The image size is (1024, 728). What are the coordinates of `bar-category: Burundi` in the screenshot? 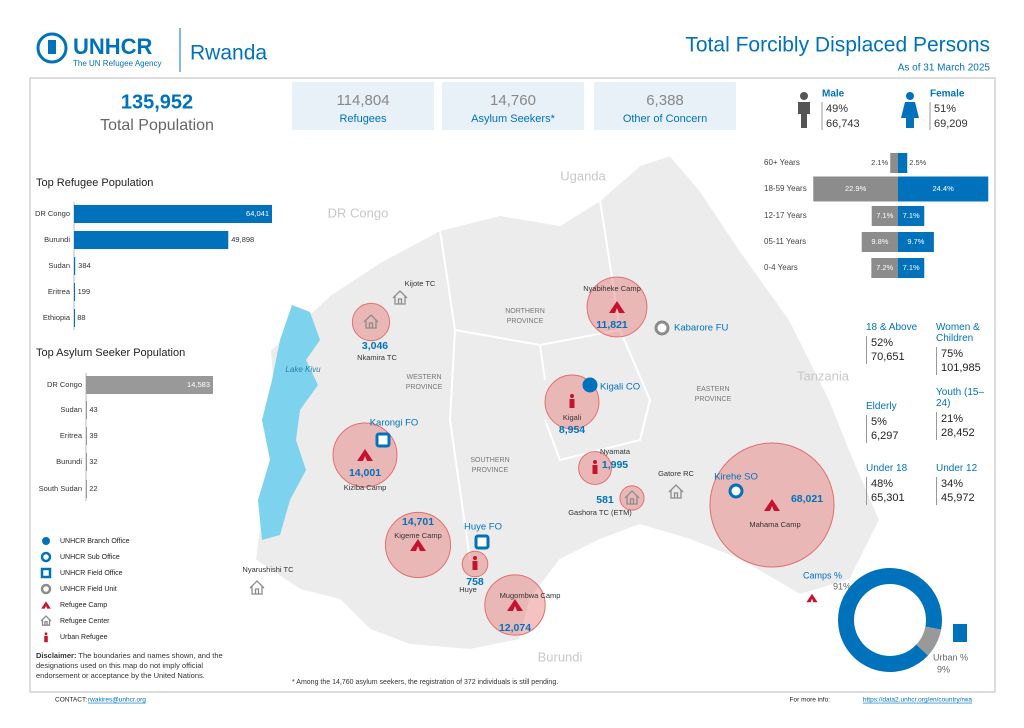 It's located at (57, 239).